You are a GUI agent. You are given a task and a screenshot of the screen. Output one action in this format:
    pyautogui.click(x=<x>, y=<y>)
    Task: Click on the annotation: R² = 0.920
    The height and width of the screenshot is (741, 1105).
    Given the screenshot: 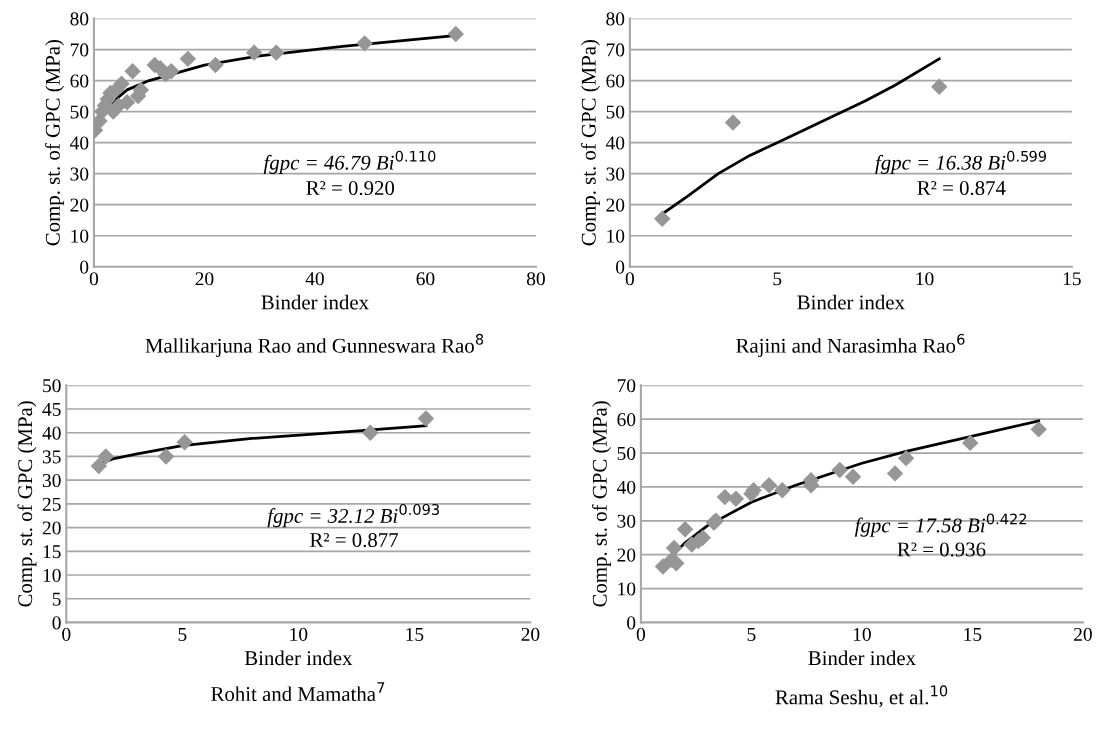 What is the action you would take?
    pyautogui.click(x=350, y=188)
    